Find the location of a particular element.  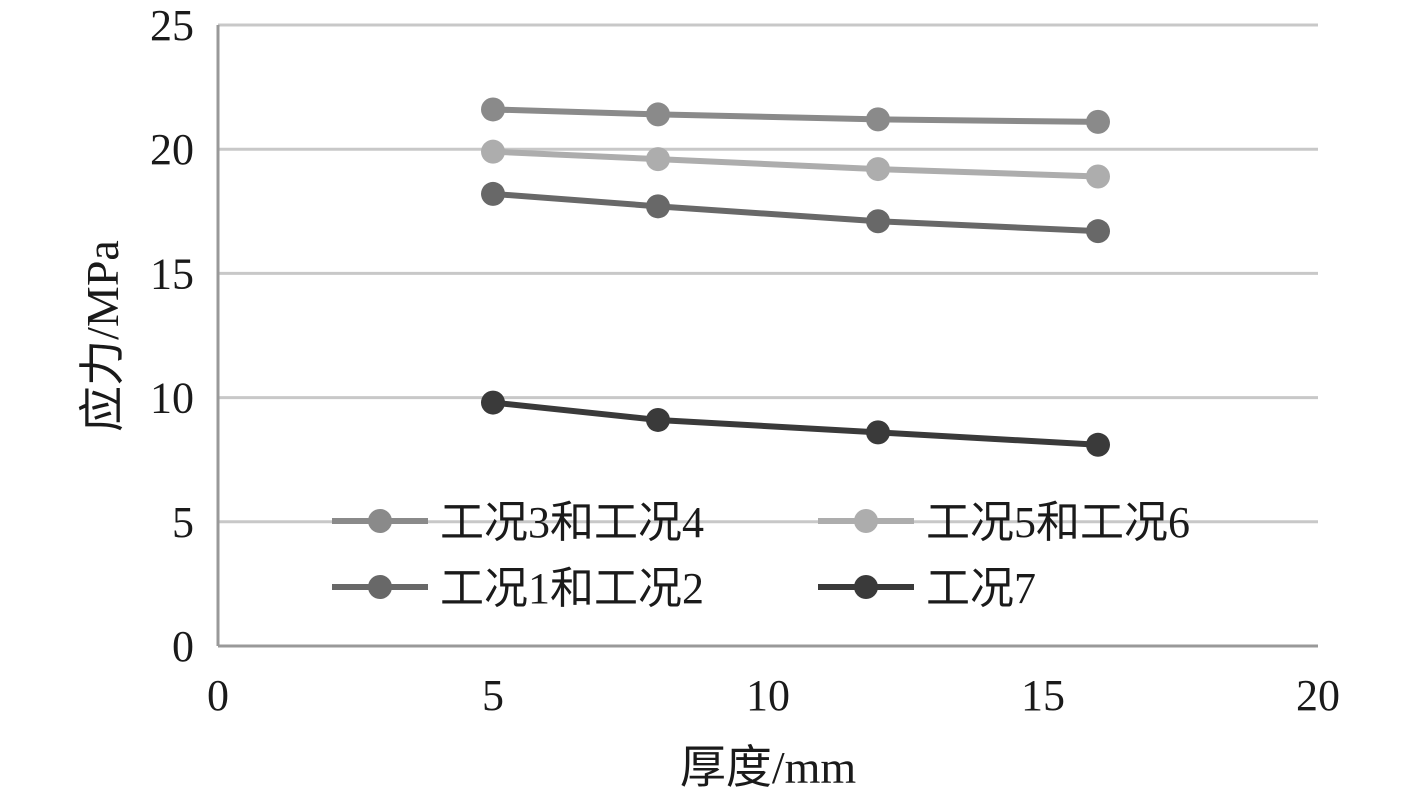

legend-item-2: 工况1和工况2 is located at coordinates (518, 588).